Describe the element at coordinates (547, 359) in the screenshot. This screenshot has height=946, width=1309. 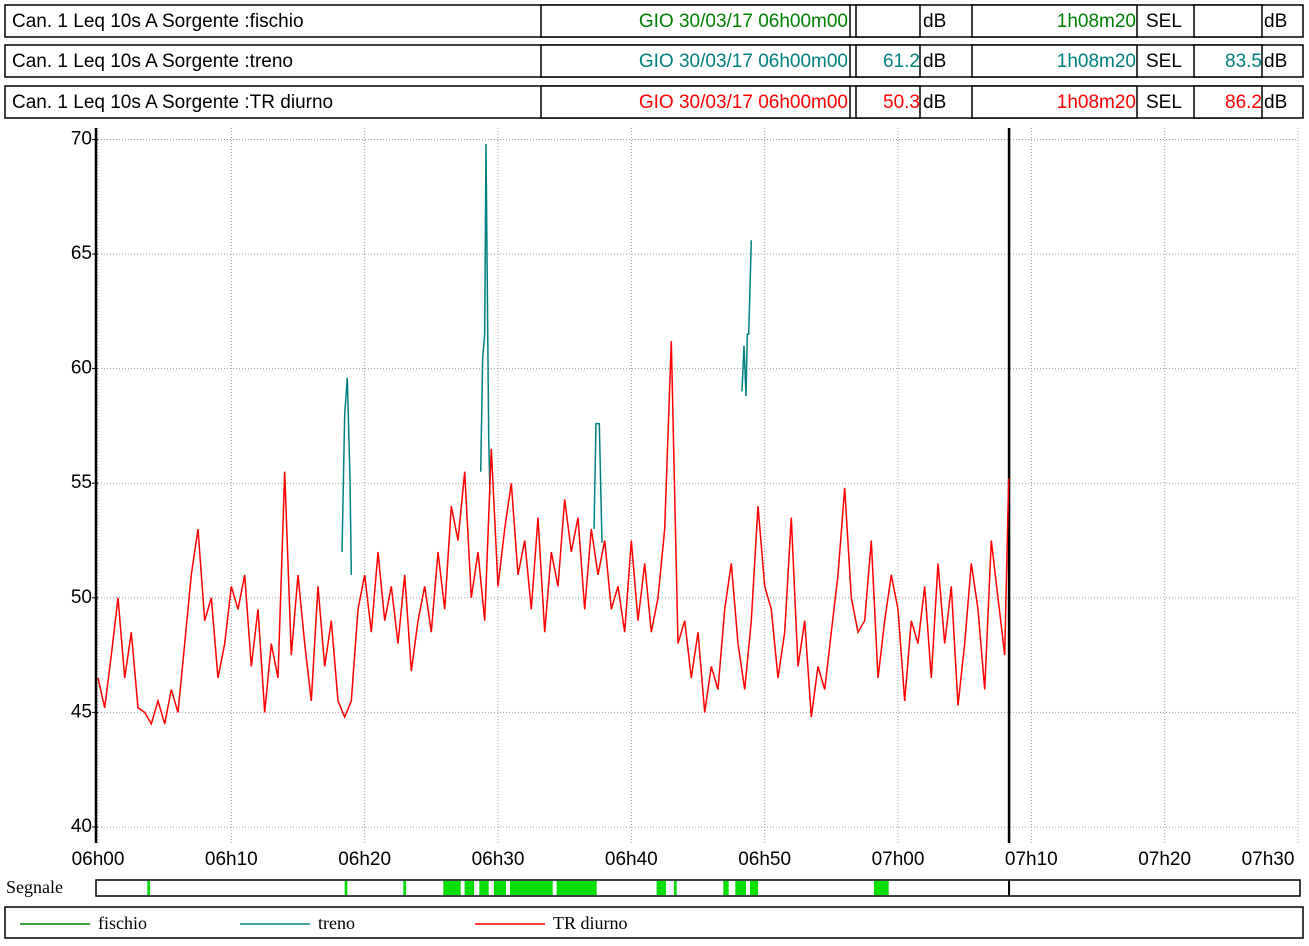
I see `series-line` at that location.